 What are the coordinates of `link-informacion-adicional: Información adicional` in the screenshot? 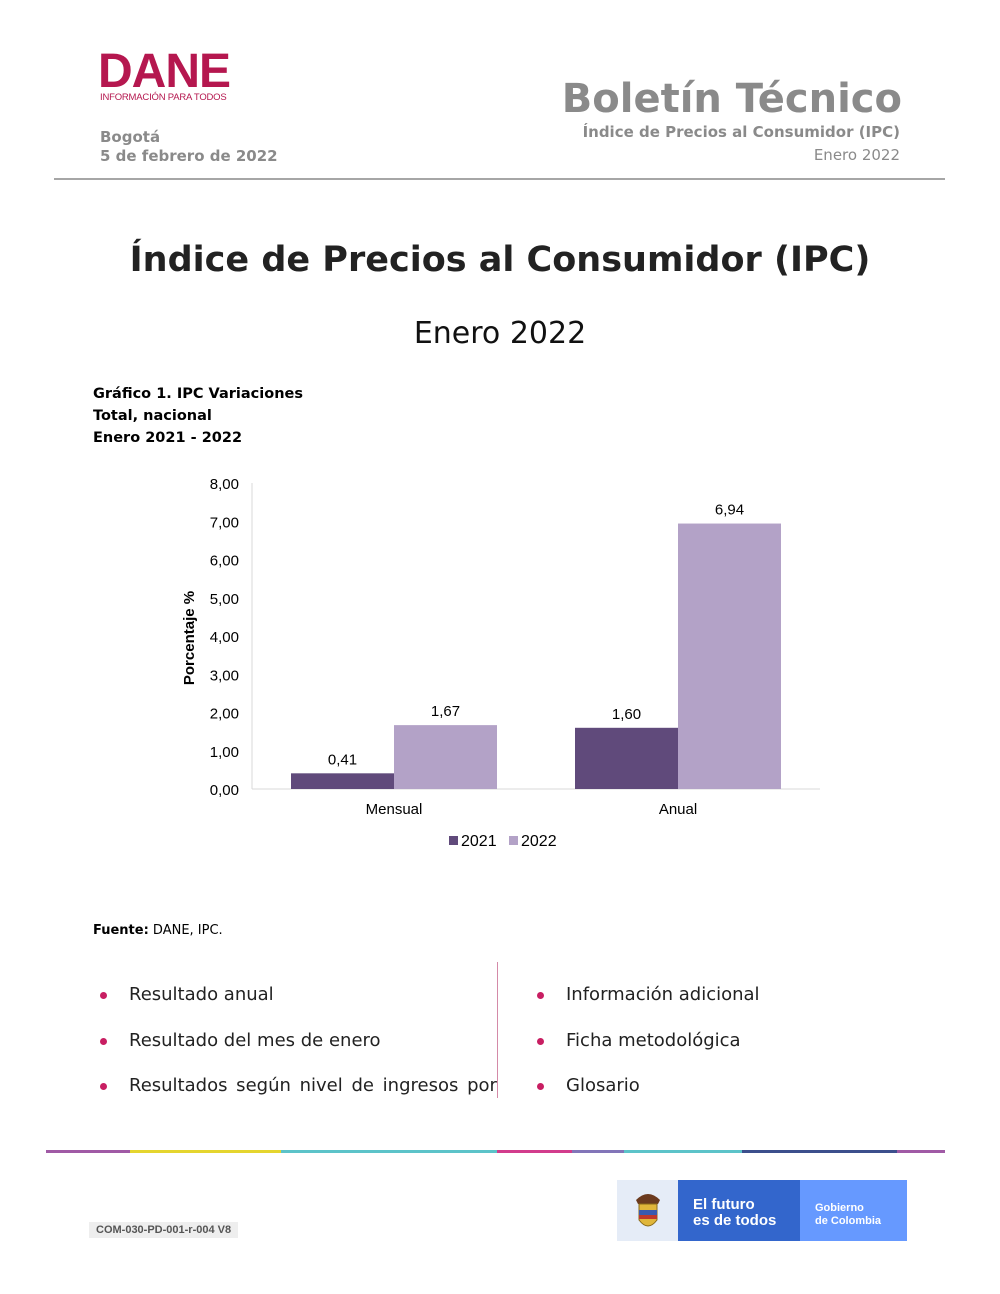 It's located at (648, 994).